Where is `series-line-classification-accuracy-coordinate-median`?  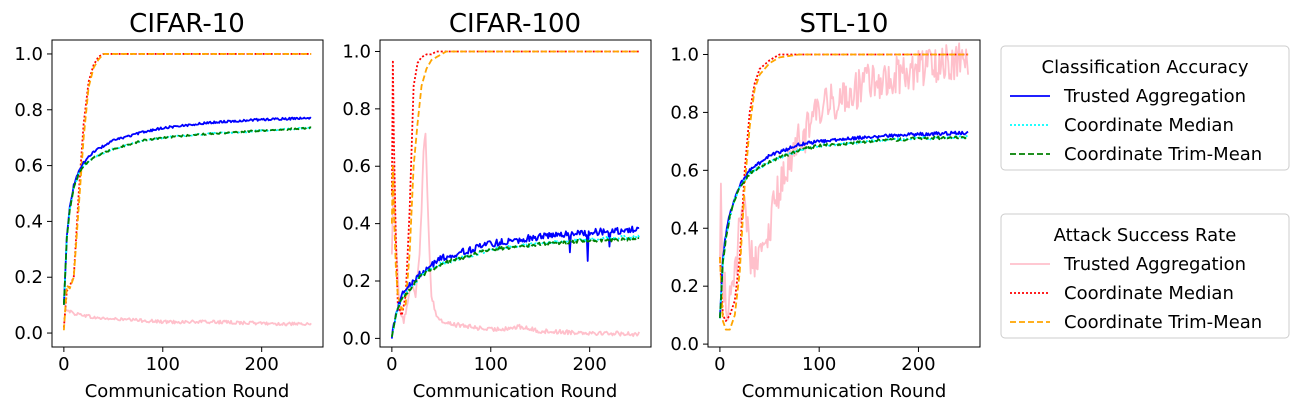 series-line-classification-accuracy-coordinate-median is located at coordinates (515, 286).